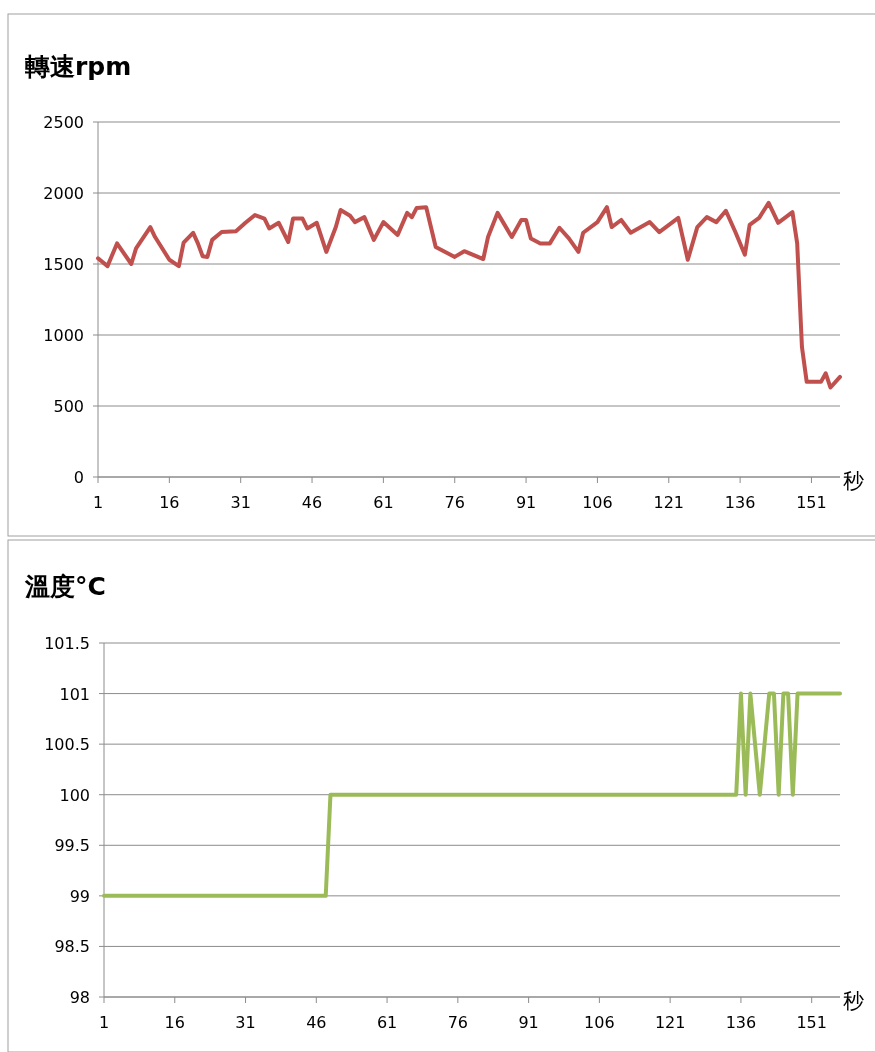  I want to click on y-tick-label: 2500, so click(63, 122).